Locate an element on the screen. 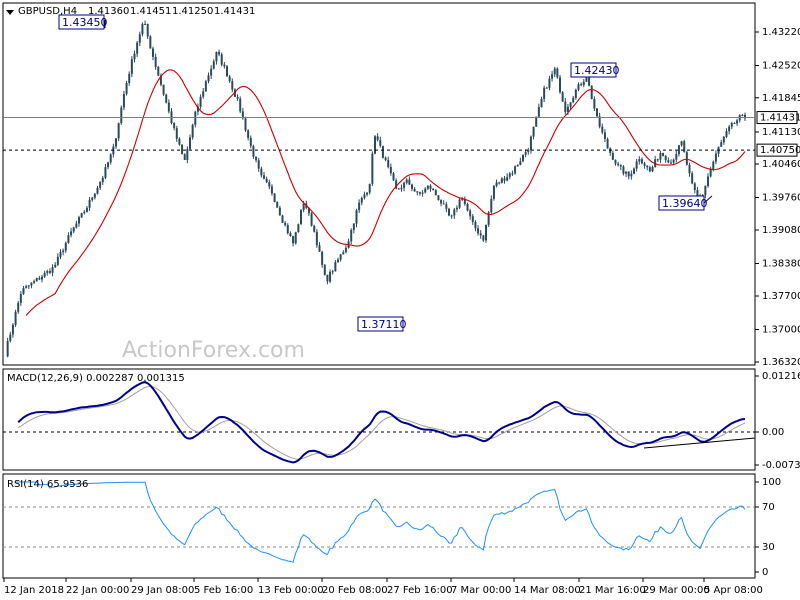  macd-tick-zero: 0.00 is located at coordinates (773, 432).